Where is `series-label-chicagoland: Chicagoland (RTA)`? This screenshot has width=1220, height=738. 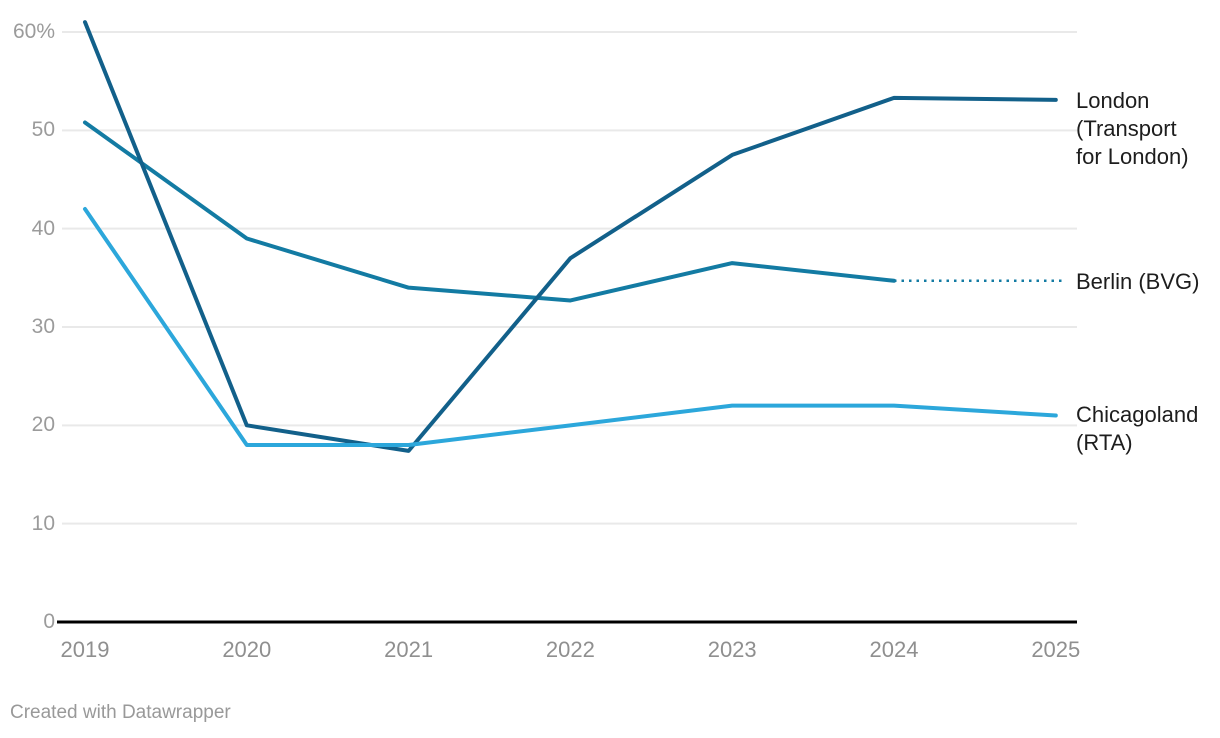
series-label-chicagoland: Chicagoland (RTA) is located at coordinates (1137, 429).